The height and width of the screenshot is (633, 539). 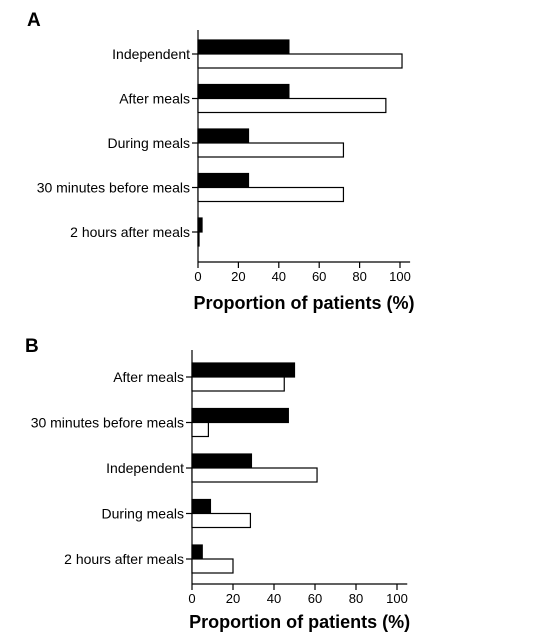 I want to click on panel-label-a: A, so click(x=34, y=20).